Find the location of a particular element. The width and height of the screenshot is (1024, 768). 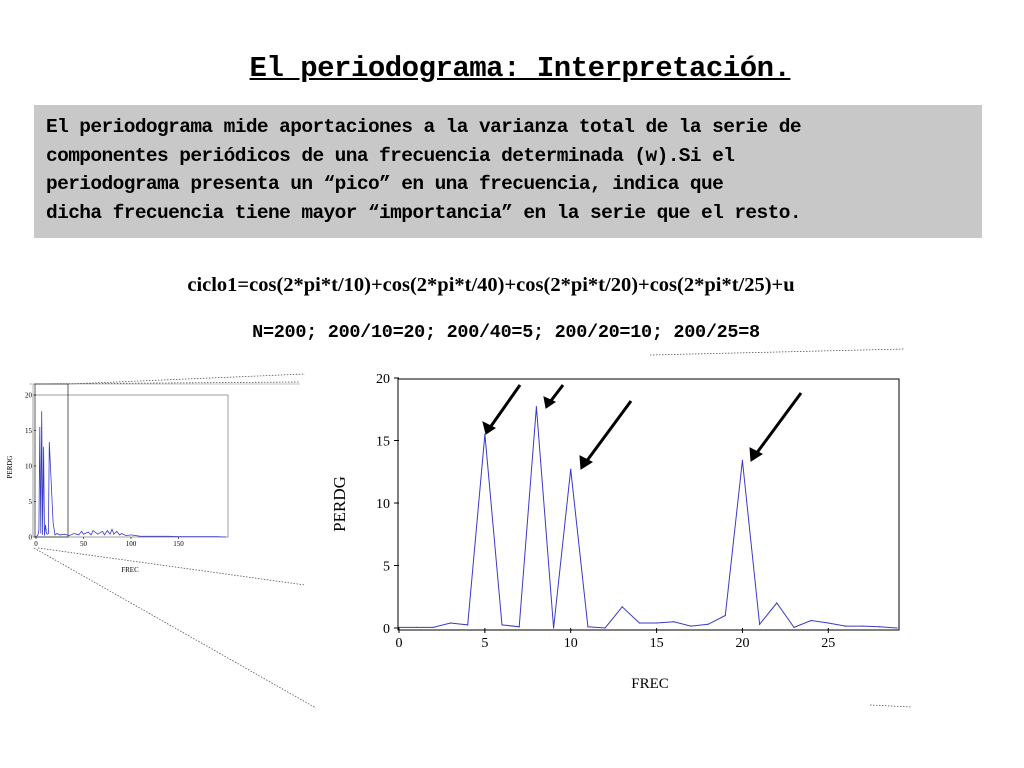

x-tick-label: 150 is located at coordinates (178, 544).